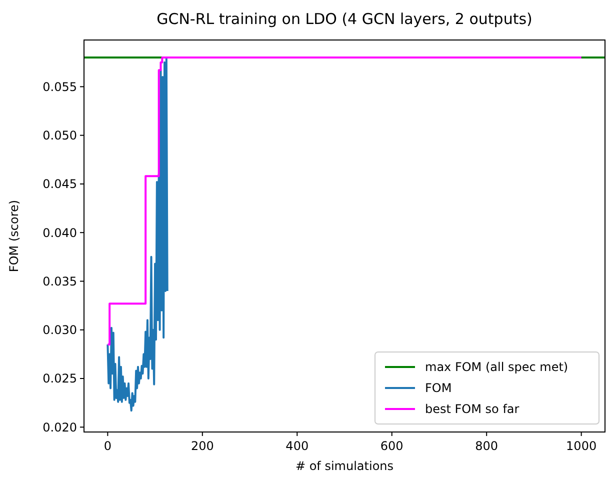 The width and height of the screenshot is (613, 478). What do you see at coordinates (496, 367) in the screenshot?
I see `legend-label: max FOM (all spec met)` at bounding box center [496, 367].